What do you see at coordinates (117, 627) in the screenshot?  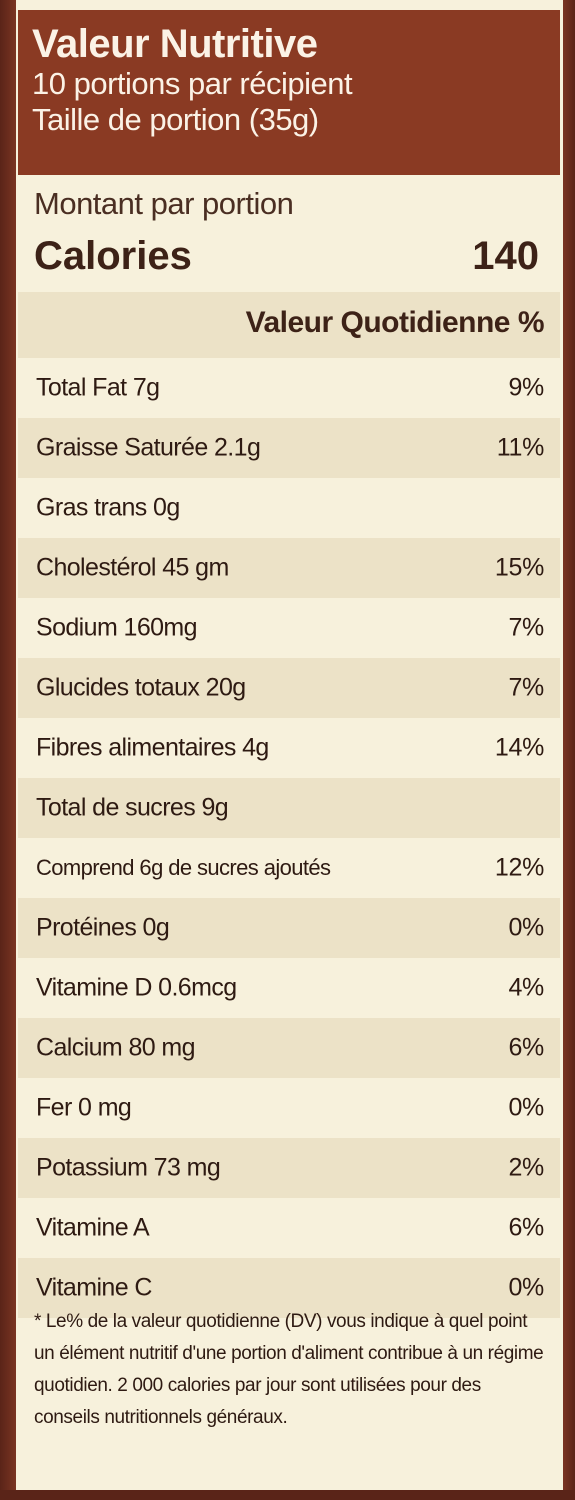 I see `nutrient-name: Sodium 160mg` at bounding box center [117, 627].